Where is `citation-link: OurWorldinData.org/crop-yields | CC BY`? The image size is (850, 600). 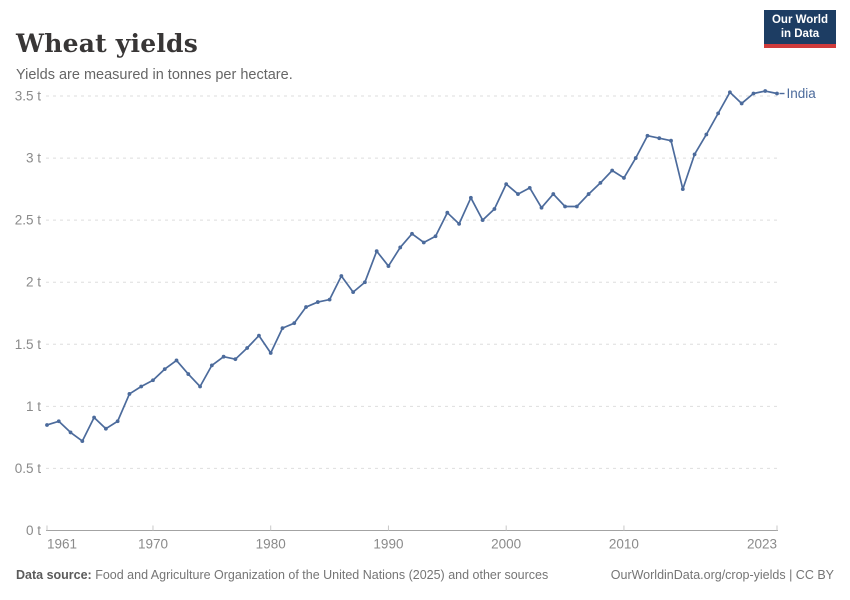
citation-link: OurWorldinData.org/crop-yields | CC BY is located at coordinates (722, 575).